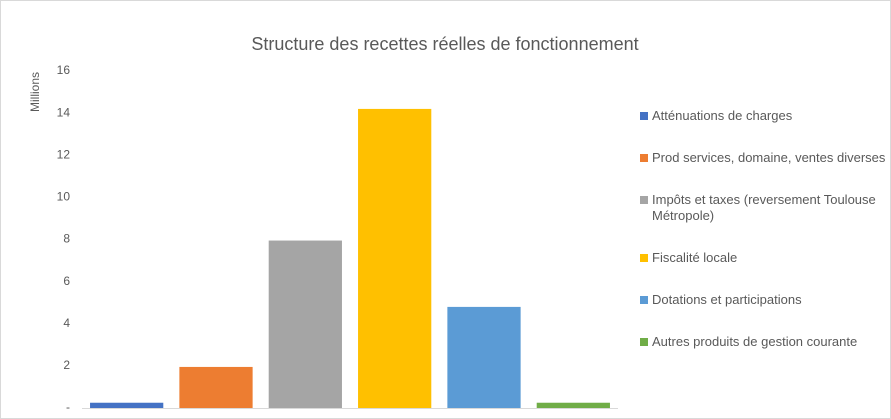 The height and width of the screenshot is (419, 891). I want to click on legend-label: Fiscalité locale, so click(695, 257).